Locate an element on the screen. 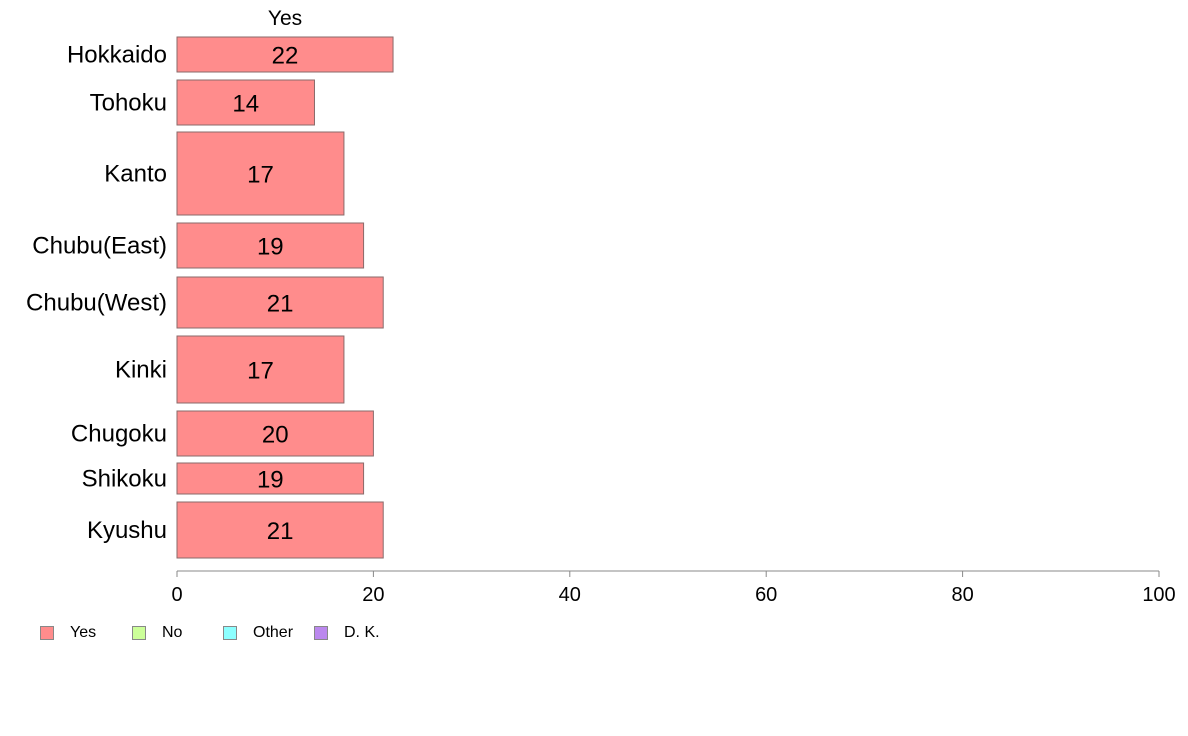 This screenshot has width=1188, height=736. bar-chubu-east- is located at coordinates (270, 245).